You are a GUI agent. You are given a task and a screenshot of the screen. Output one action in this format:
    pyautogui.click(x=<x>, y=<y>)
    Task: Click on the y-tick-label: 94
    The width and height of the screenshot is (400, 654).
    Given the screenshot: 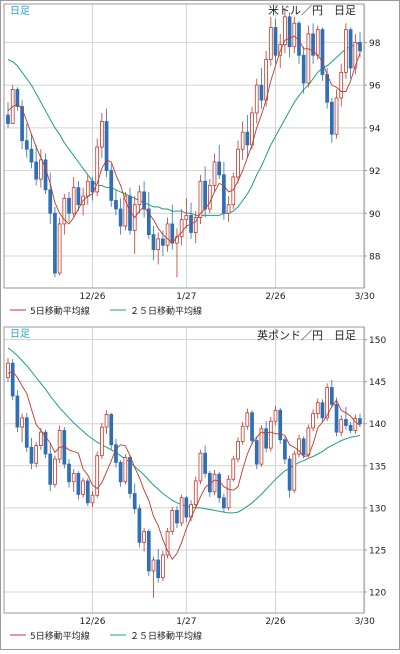 What is the action you would take?
    pyautogui.click(x=375, y=129)
    